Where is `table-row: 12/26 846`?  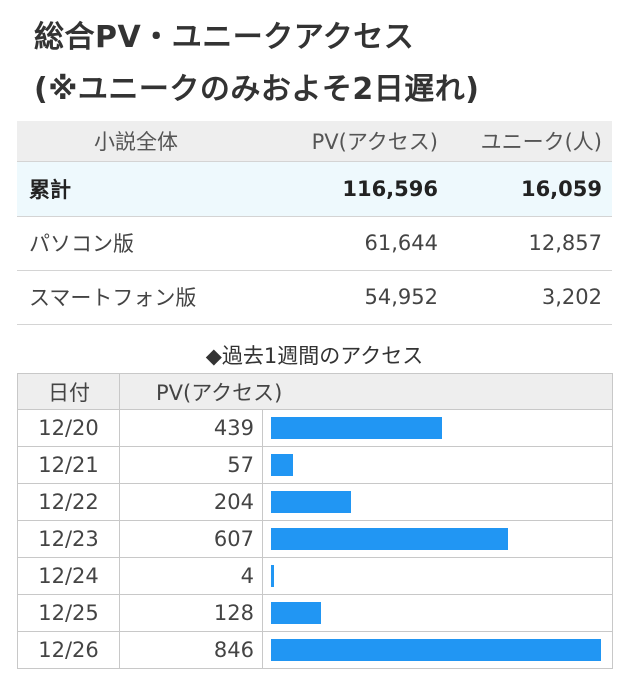
table-row: 12/26 846 is located at coordinates (315, 650).